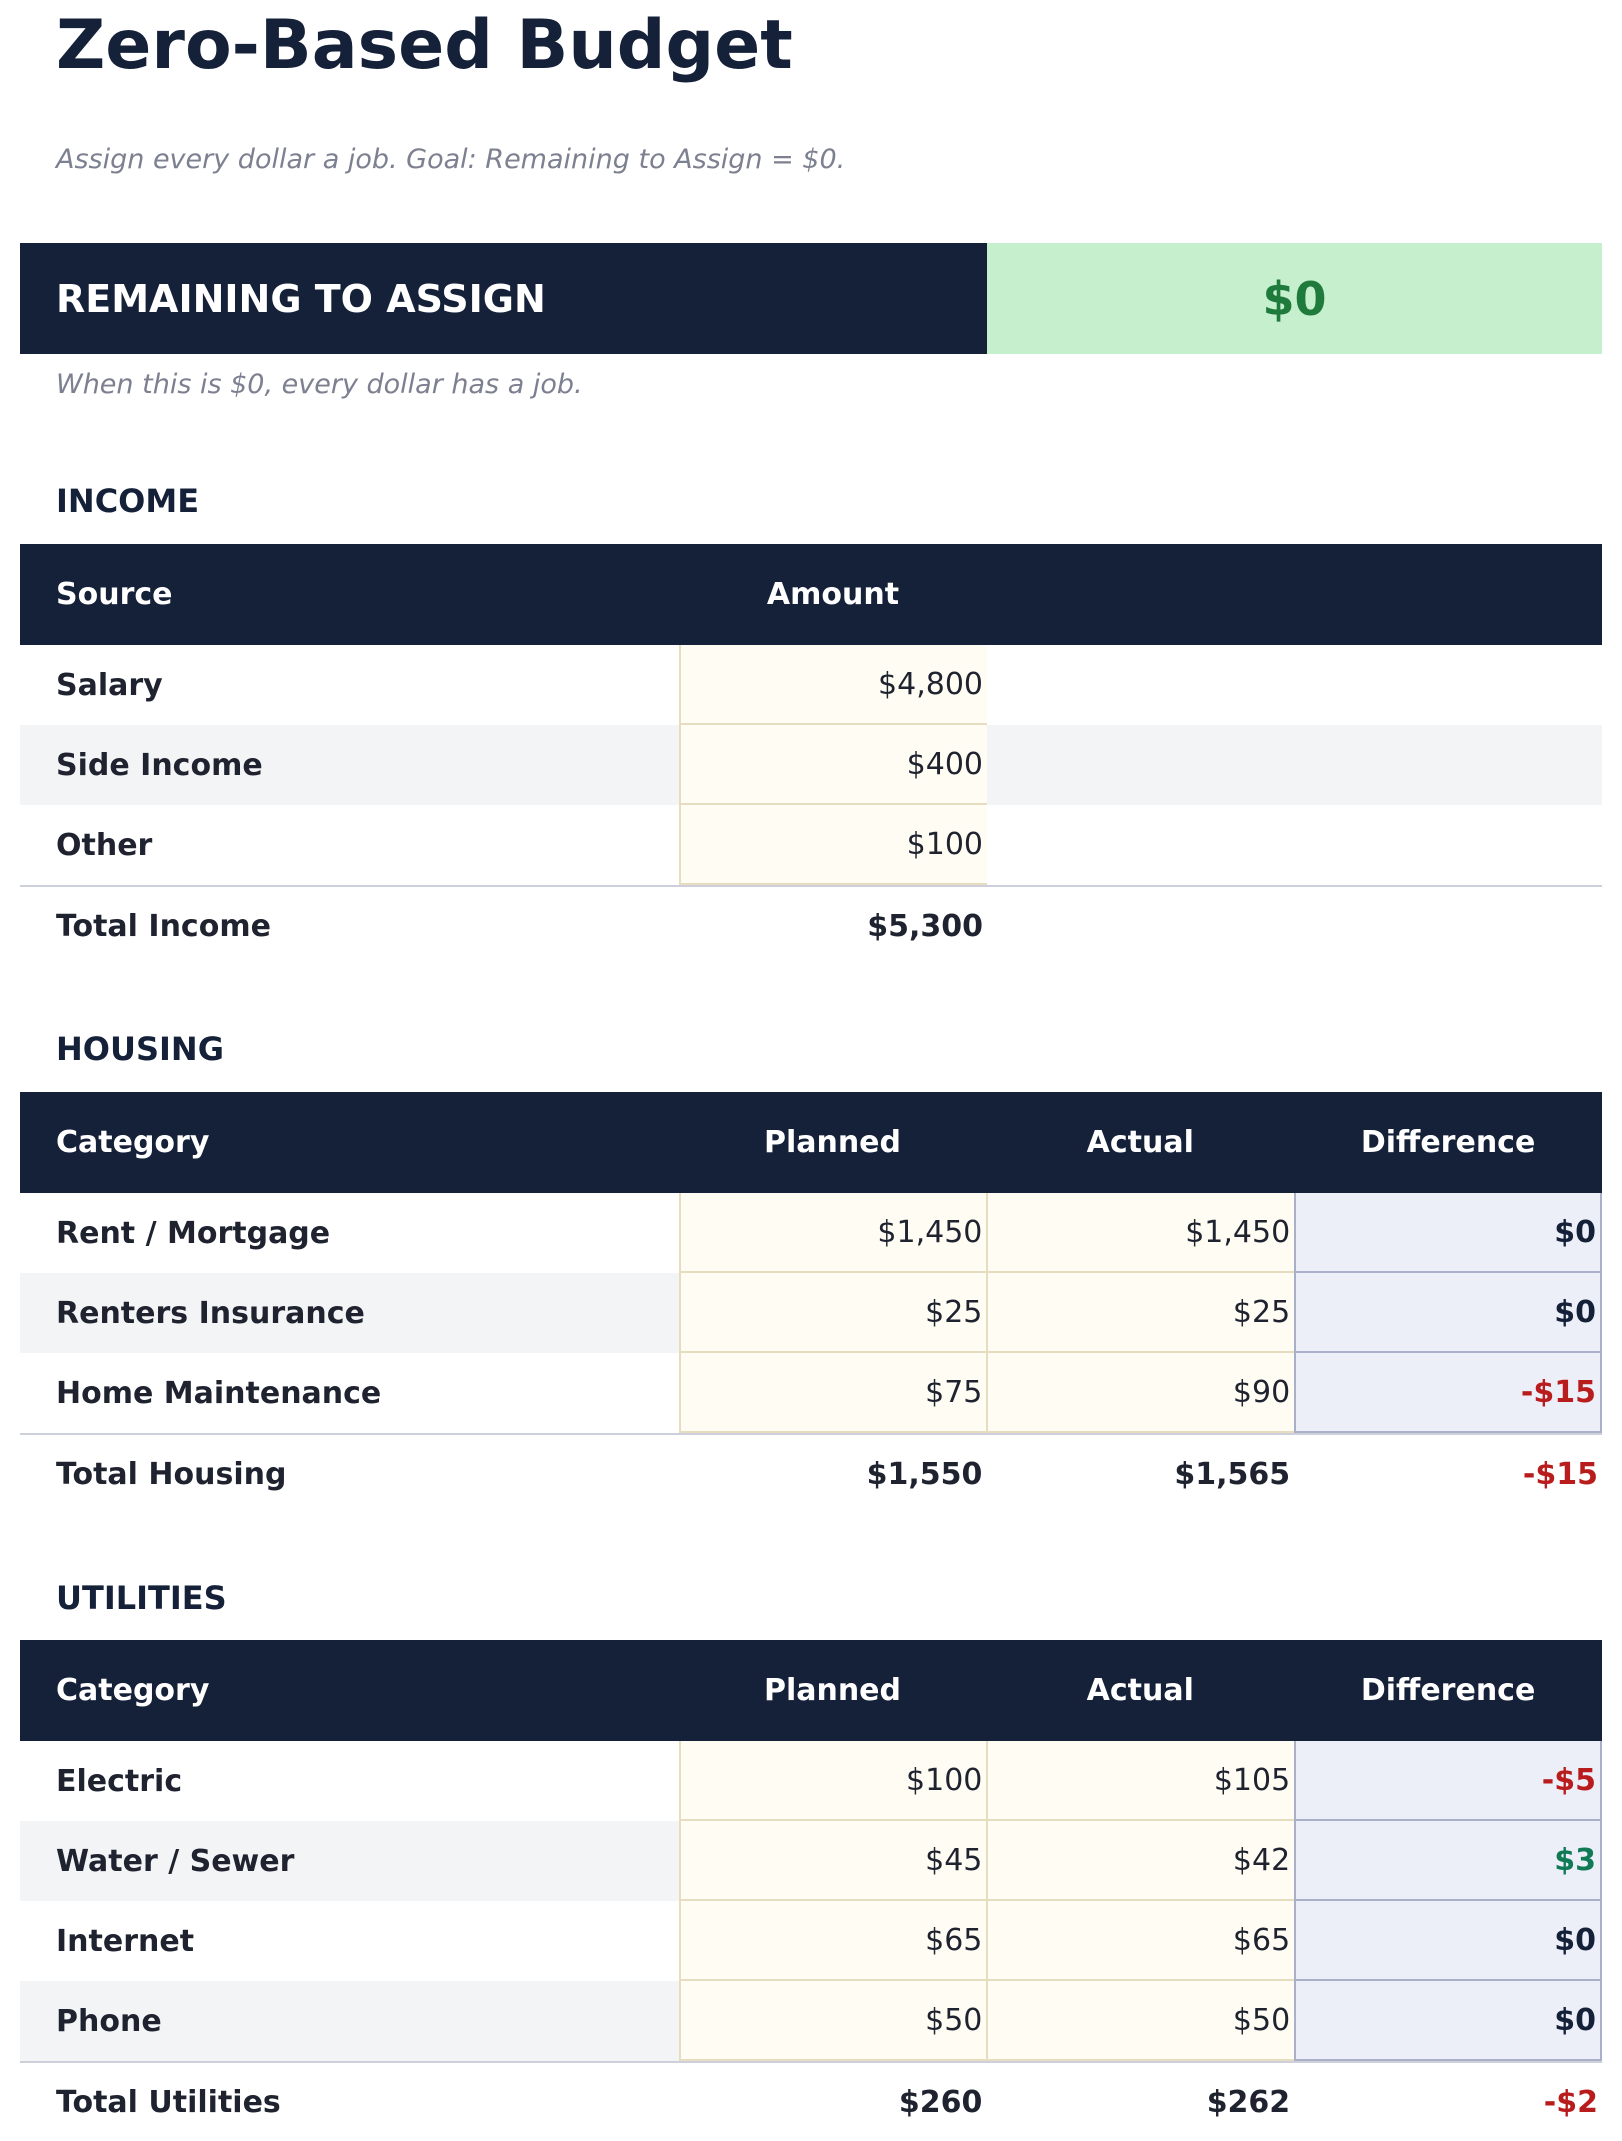 Image resolution: width=1622 pixels, height=2141 pixels. What do you see at coordinates (424, 45) in the screenshot?
I see `page-title: Zero-Based Budget` at bounding box center [424, 45].